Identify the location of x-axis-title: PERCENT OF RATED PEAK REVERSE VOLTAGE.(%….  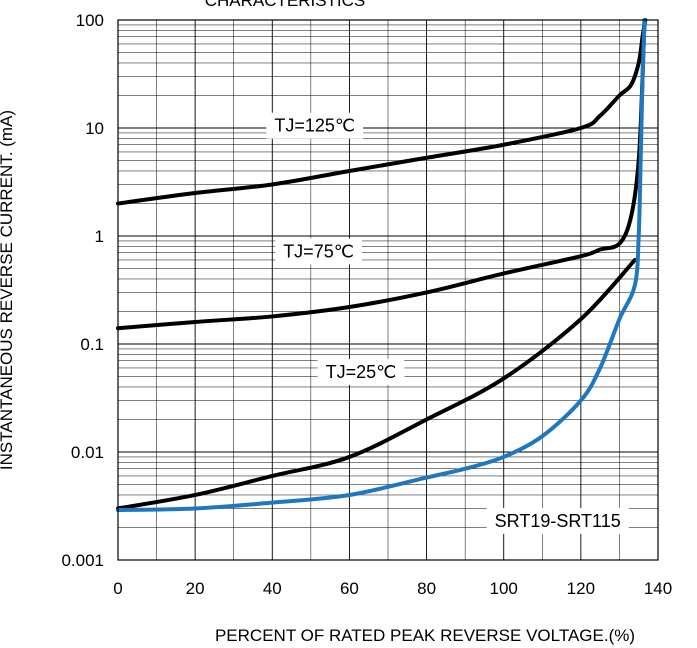
(425, 635).